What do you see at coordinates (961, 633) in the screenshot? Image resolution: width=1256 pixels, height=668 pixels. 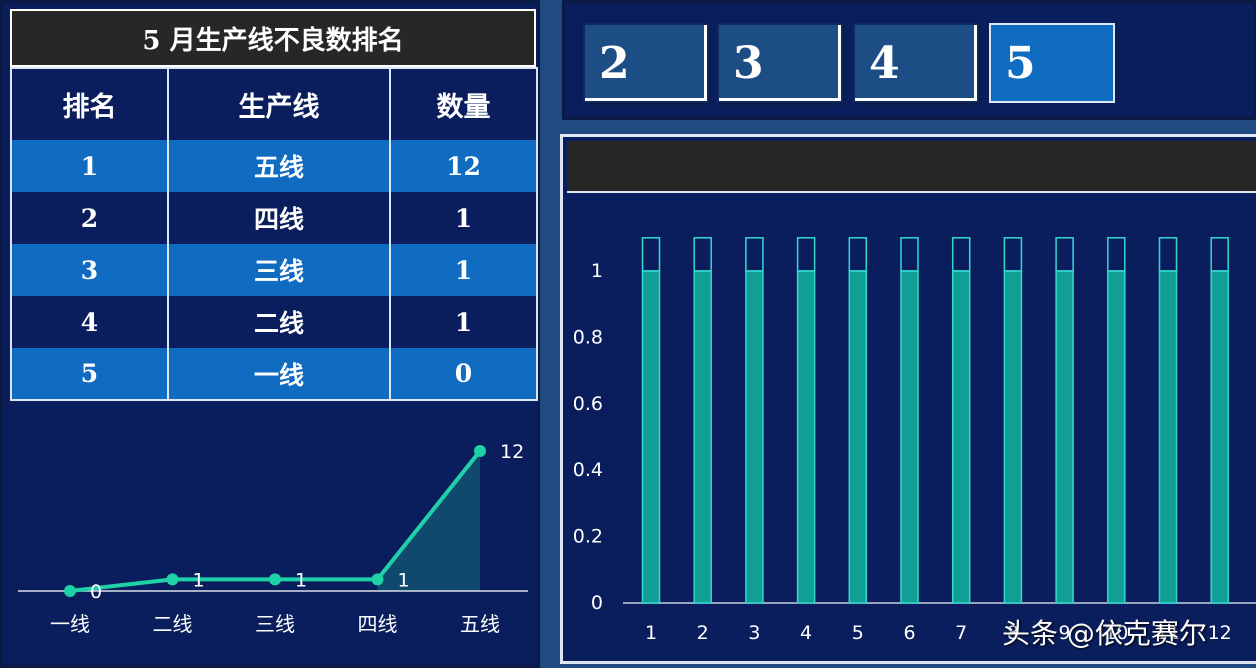 I see `x-tick-label: 7` at bounding box center [961, 633].